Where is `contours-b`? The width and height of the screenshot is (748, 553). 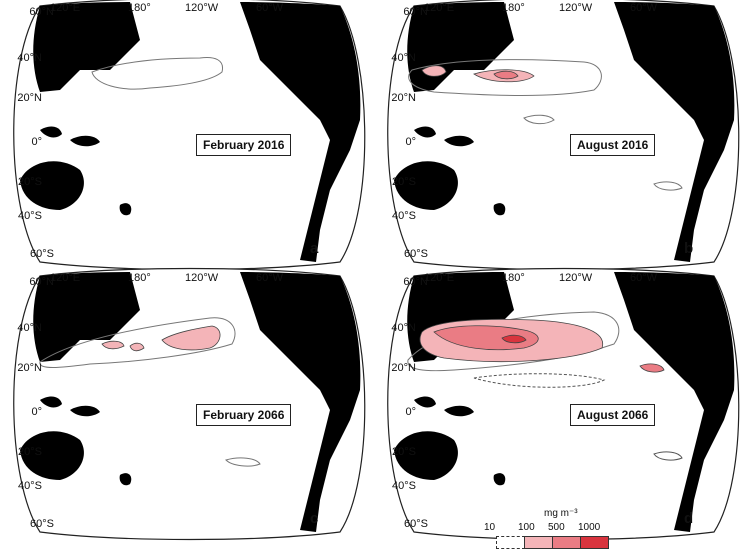 contours-b is located at coordinates (545, 125).